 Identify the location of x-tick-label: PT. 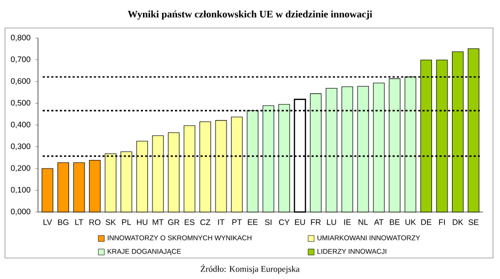
(237, 222).